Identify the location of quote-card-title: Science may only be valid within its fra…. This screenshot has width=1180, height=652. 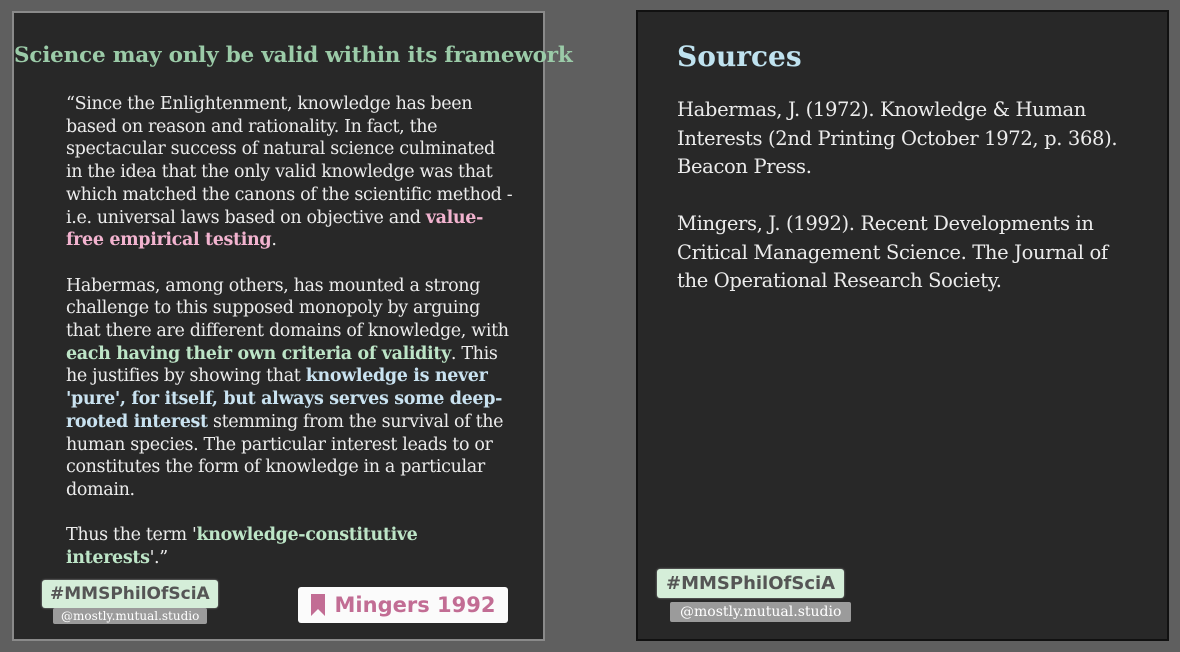
(293, 55).